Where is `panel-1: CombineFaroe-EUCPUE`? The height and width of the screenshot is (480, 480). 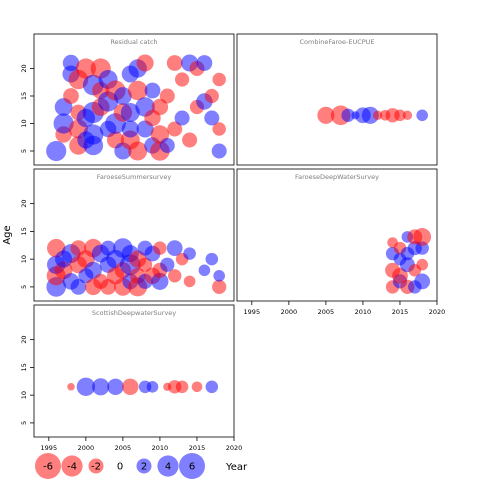 panel-1: CombineFaroe-EUCPUE is located at coordinates (337, 99).